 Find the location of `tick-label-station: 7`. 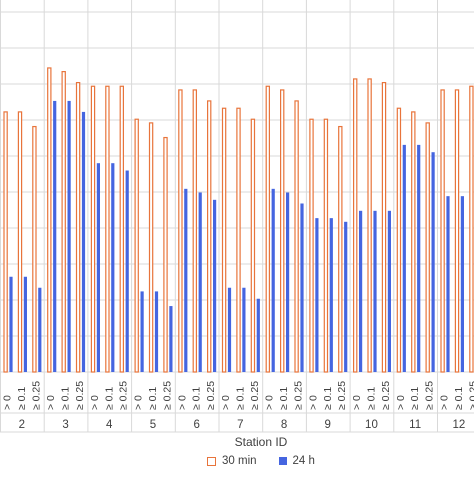

tick-label-station: 7 is located at coordinates (240, 425).